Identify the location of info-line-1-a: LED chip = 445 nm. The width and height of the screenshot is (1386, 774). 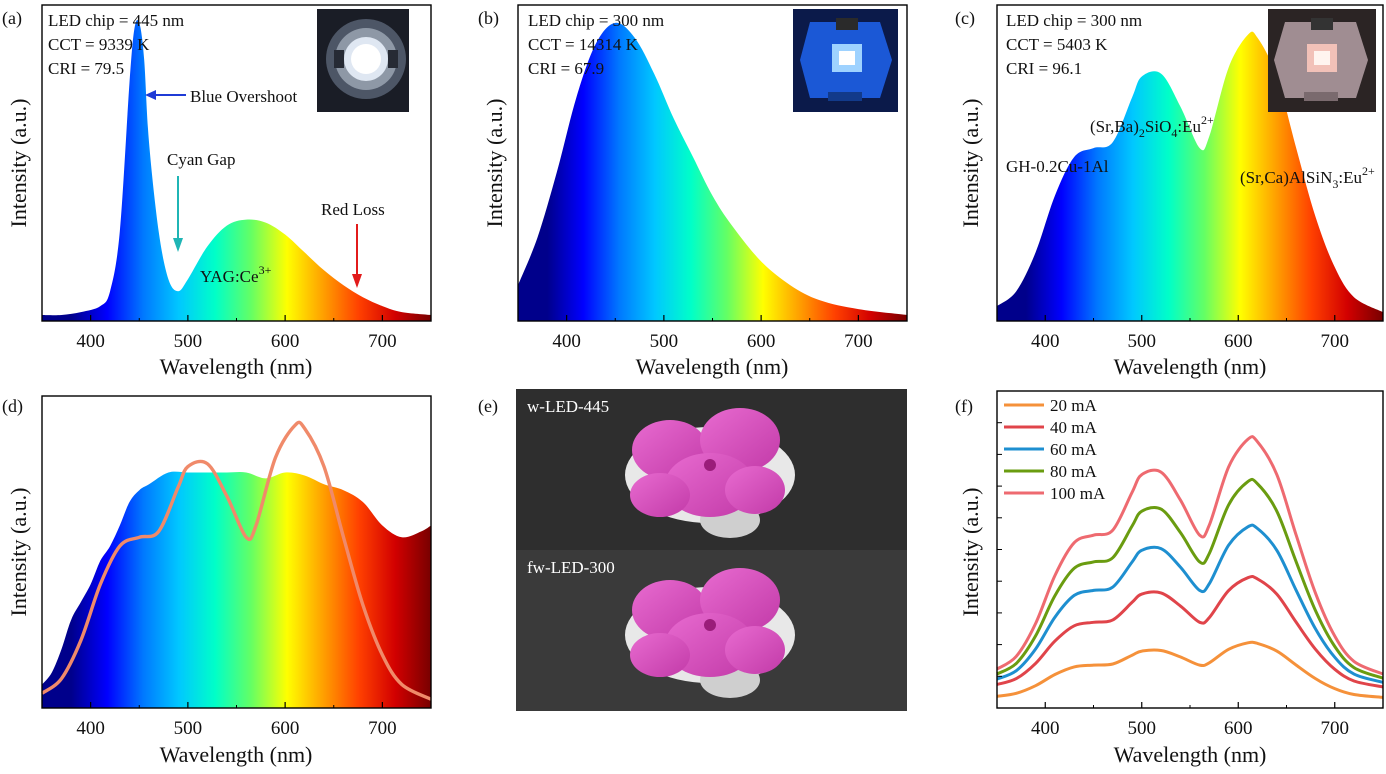
(116, 20).